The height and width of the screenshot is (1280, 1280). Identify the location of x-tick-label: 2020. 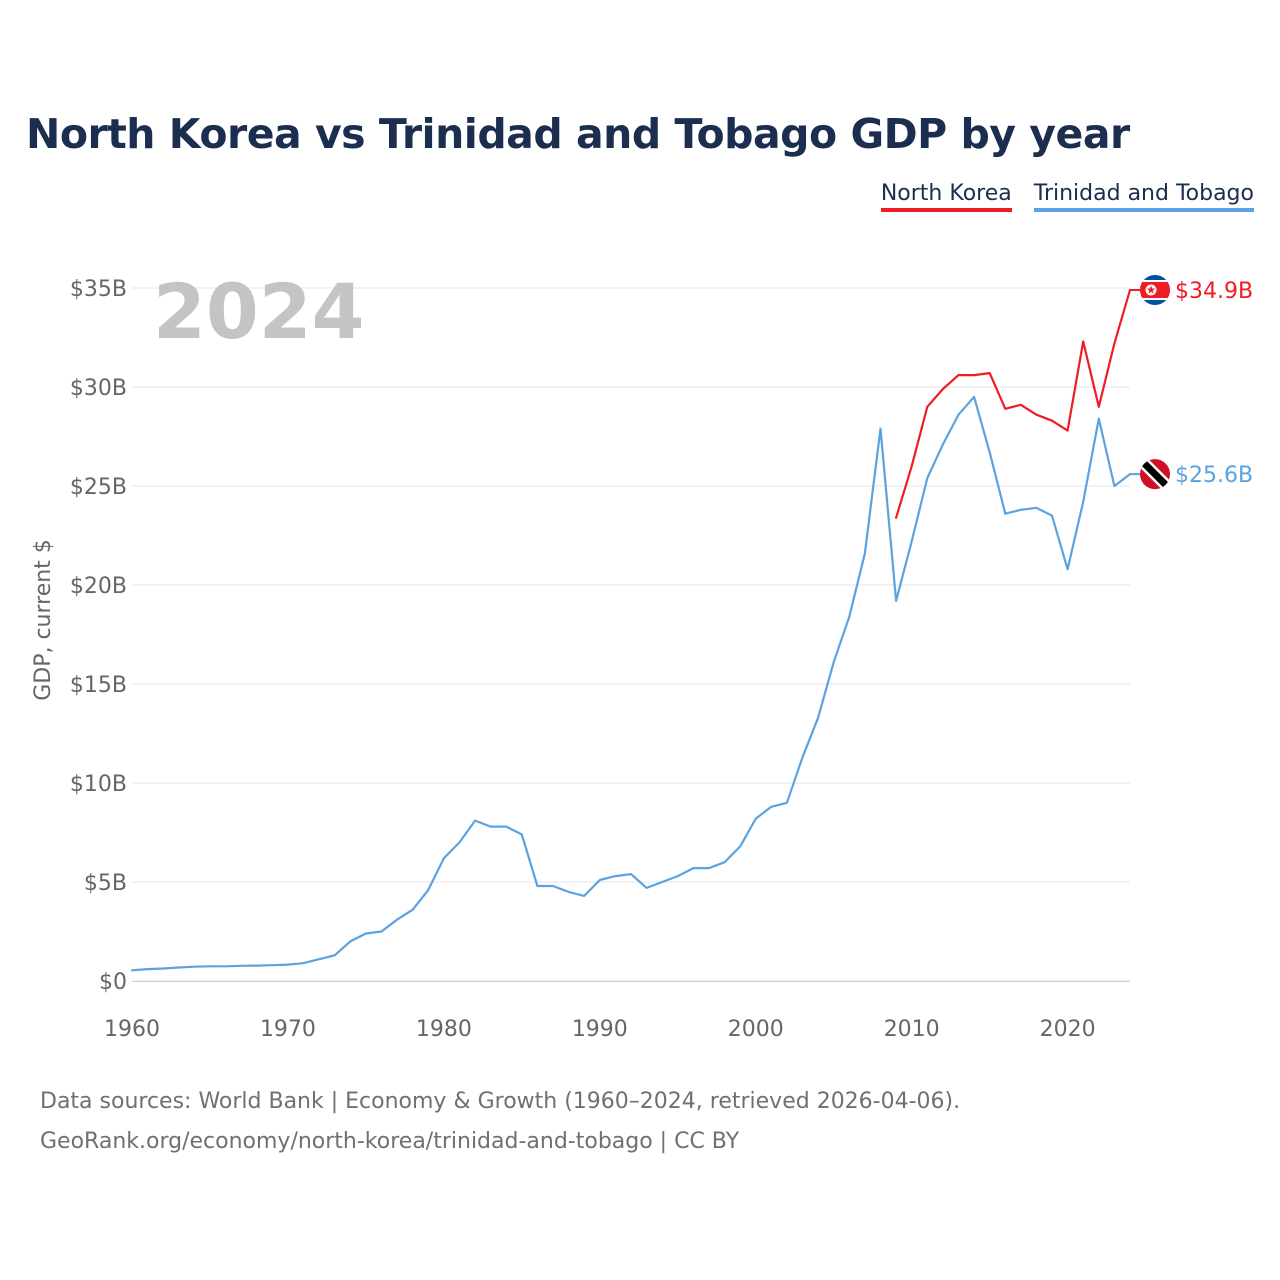
(1068, 1029).